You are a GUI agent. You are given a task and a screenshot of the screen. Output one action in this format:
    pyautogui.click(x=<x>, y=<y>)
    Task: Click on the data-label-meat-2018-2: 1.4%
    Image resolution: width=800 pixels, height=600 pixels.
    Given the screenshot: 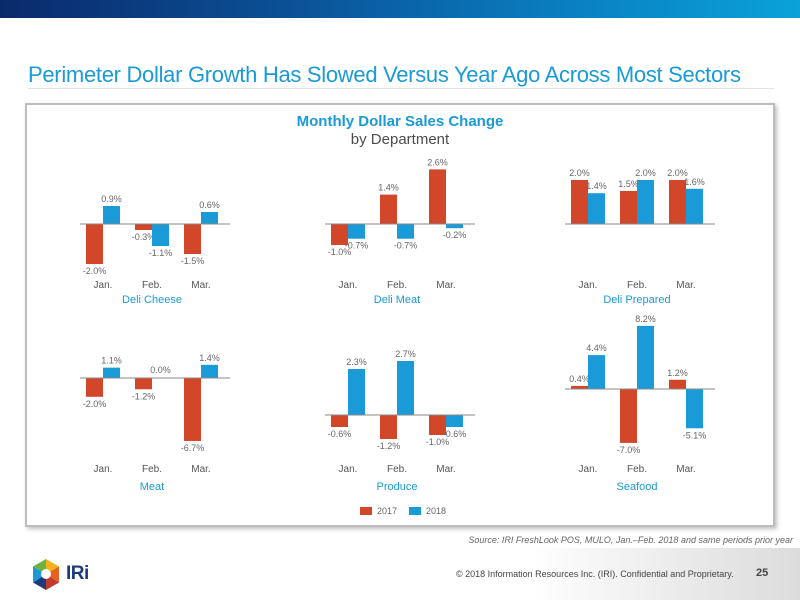 What is the action you would take?
    pyautogui.click(x=209, y=358)
    